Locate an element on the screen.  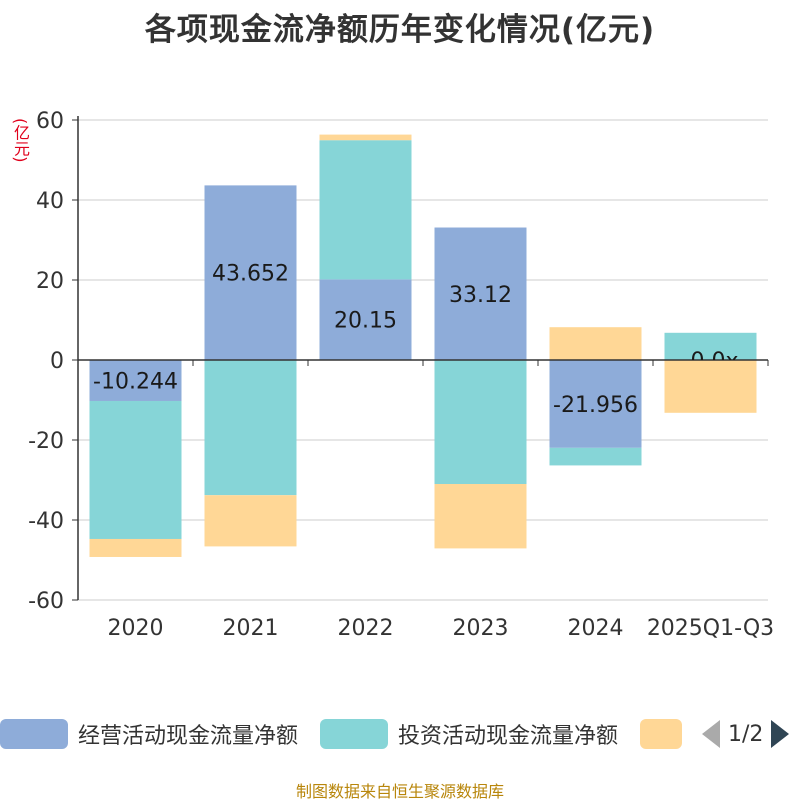
data-label-partial: -0.0x is located at coordinates (711, 361).